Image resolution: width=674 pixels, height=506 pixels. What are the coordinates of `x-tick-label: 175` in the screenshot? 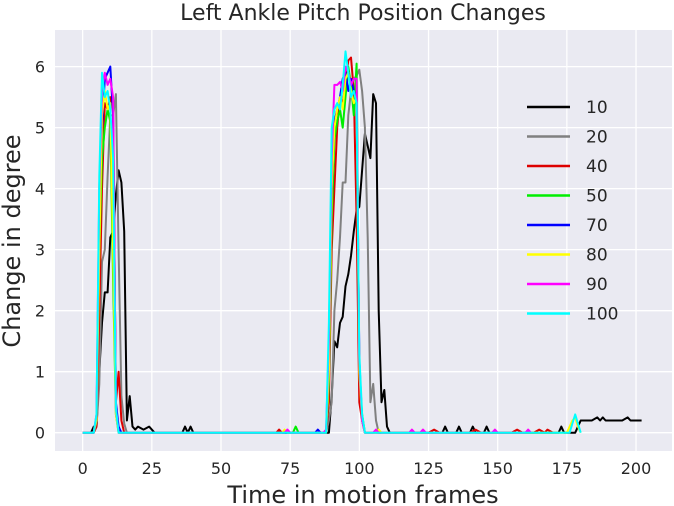 It's located at (567, 468).